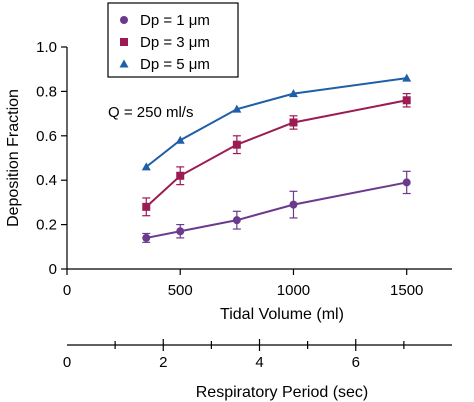 Image resolution: width=474 pixels, height=402 pixels. I want to click on legend-label: Dp = 5 μm, so click(175, 64).